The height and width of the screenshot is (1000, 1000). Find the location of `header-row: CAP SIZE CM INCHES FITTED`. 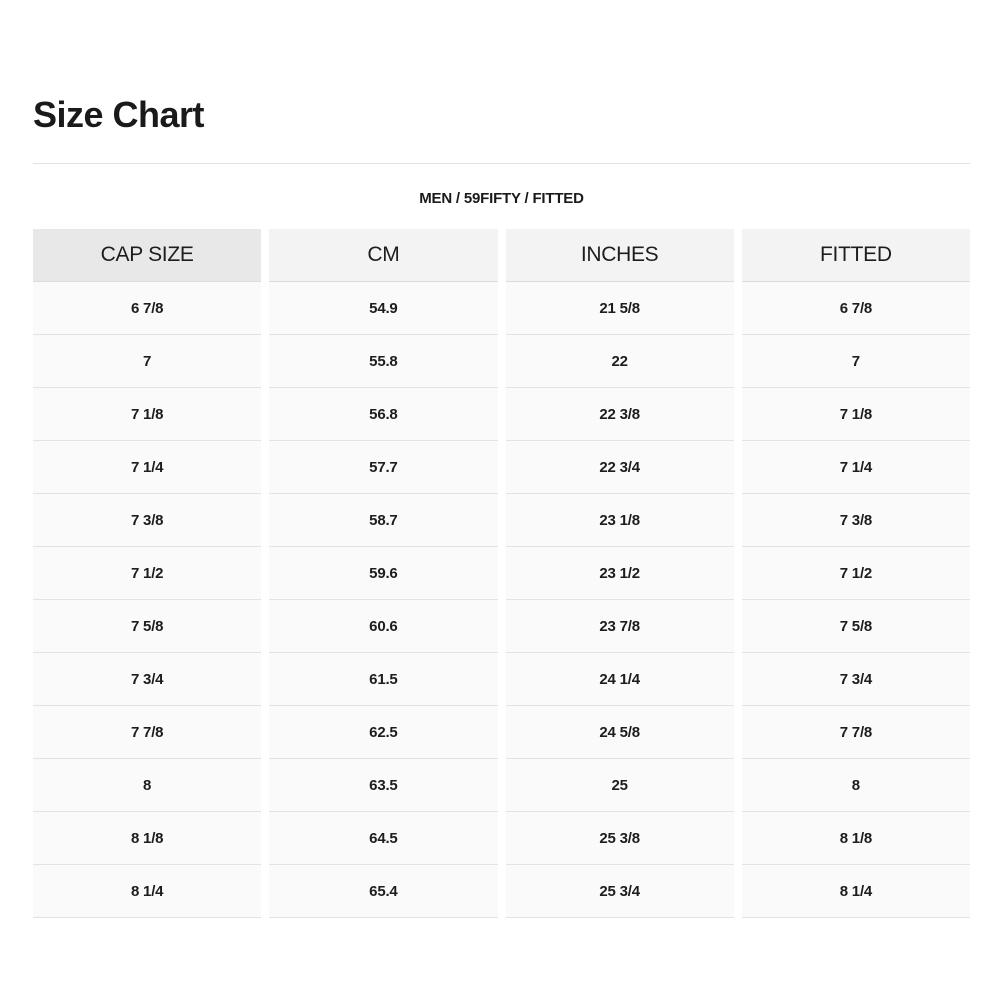

header-row: CAP SIZE CM INCHES FITTED is located at coordinates (501, 255).